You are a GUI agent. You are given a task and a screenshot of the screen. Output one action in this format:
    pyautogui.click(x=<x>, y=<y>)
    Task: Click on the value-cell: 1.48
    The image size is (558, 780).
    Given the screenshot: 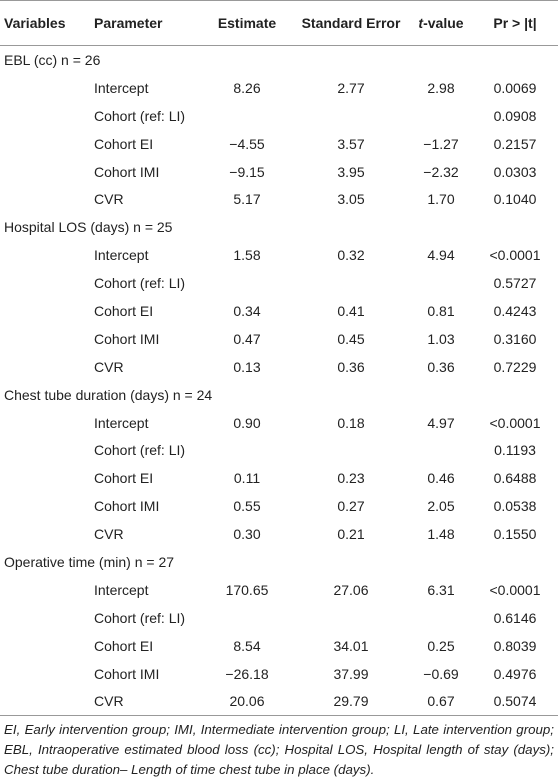 What is the action you would take?
    pyautogui.click(x=441, y=534)
    